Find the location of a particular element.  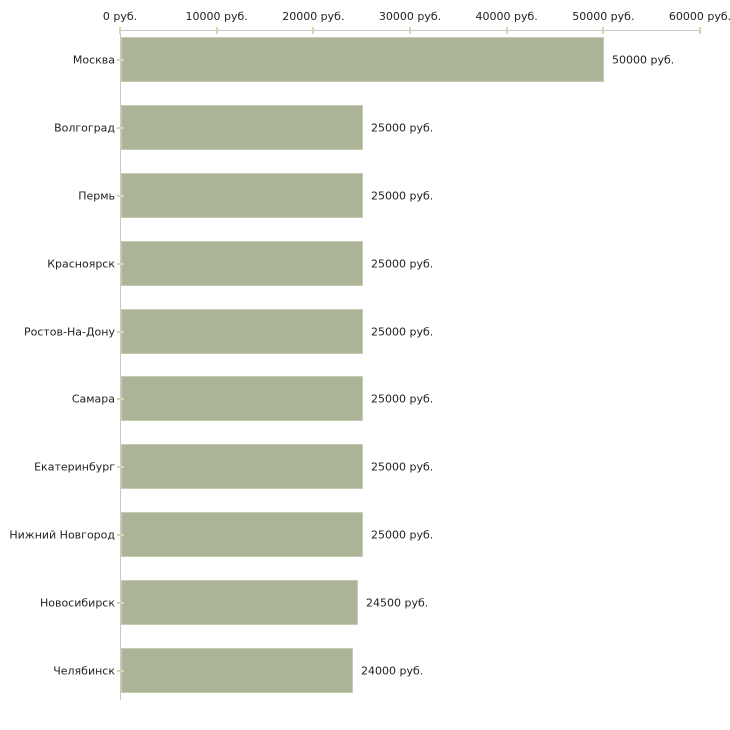

category-label: Нижний Новгород is located at coordinates (62, 534).